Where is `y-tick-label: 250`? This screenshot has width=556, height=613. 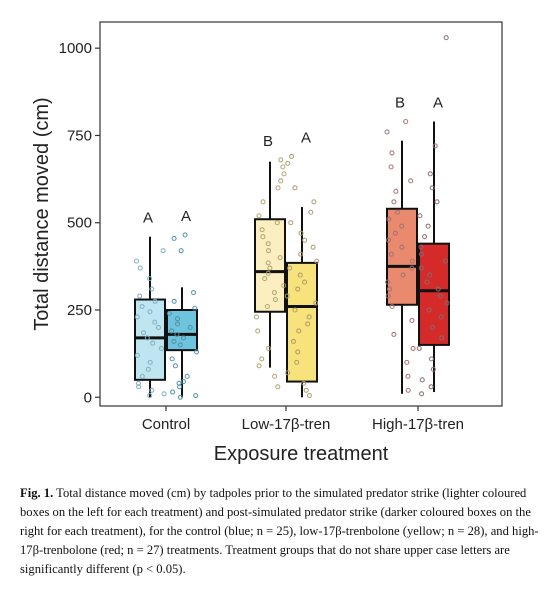 y-tick-label: 250 is located at coordinates (79, 310).